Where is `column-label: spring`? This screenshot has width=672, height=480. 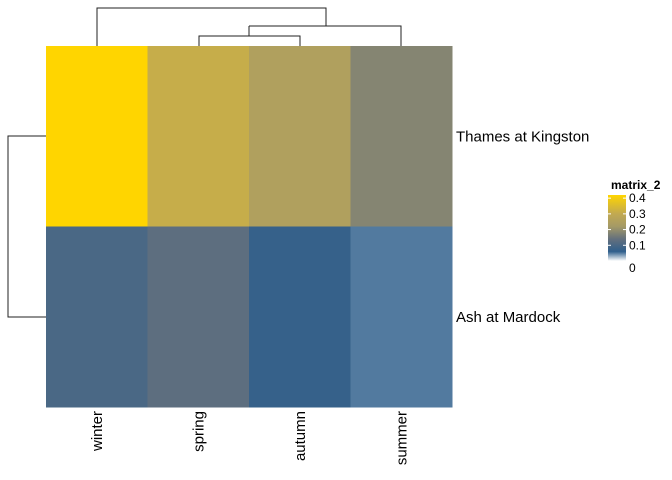 column-label: spring is located at coordinates (198, 431).